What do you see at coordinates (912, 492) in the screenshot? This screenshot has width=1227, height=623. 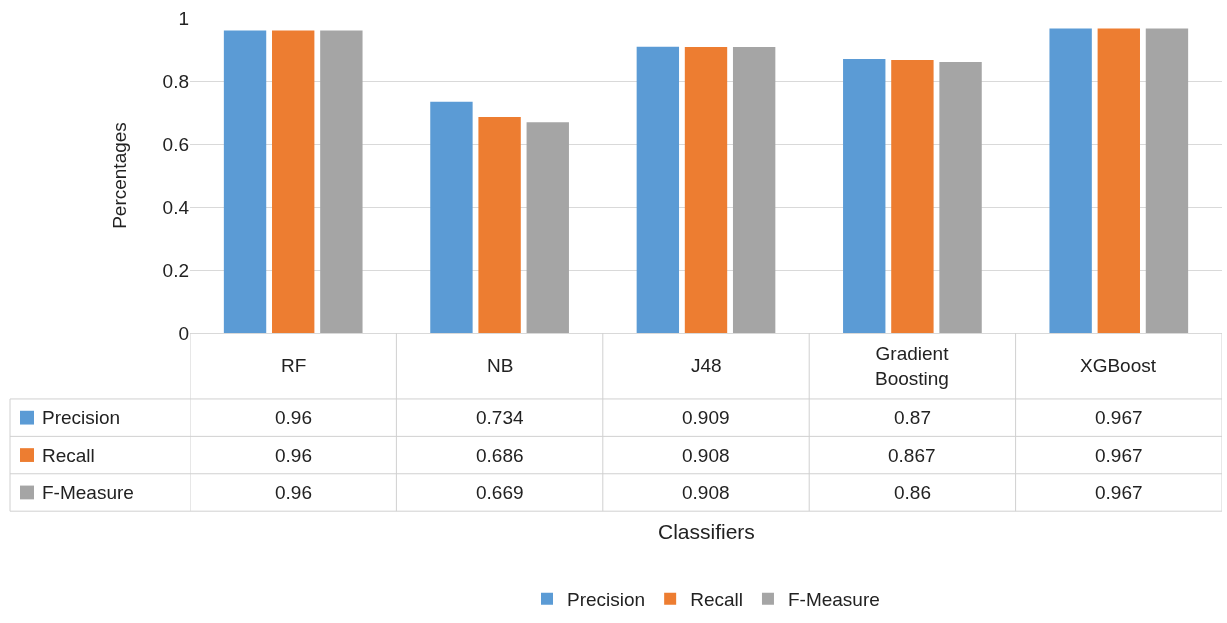 I see `data-label: 0.86` at bounding box center [912, 492].